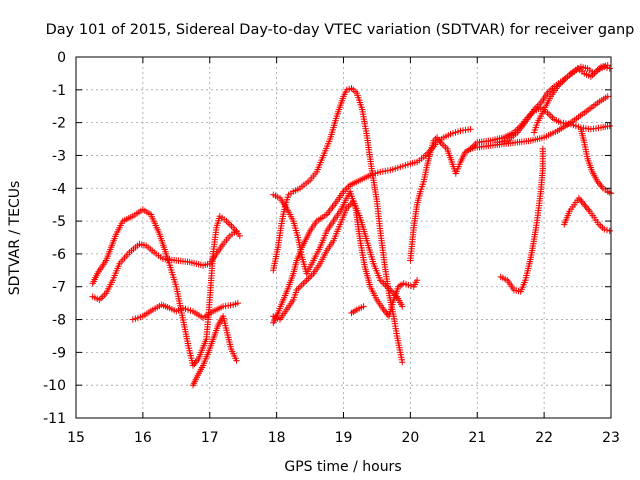 This screenshot has width=640, height=480. Describe the element at coordinates (59, 189) in the screenshot. I see `y-tick-label: -4` at that location.